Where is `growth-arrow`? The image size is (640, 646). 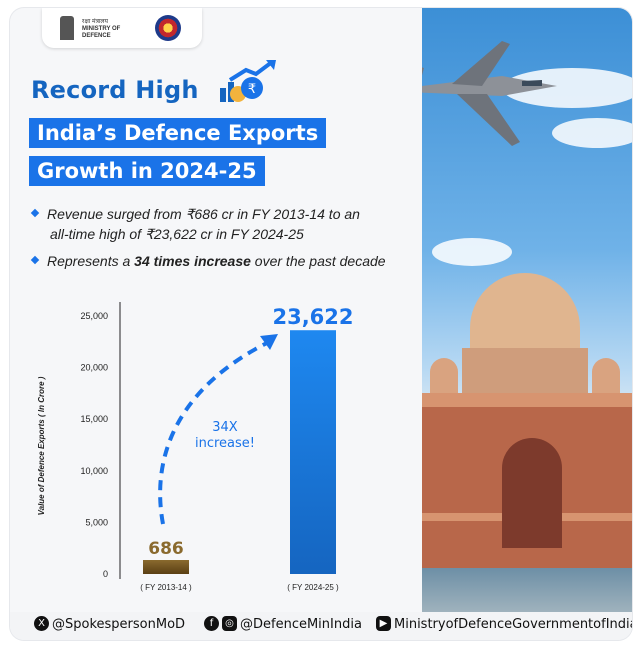
growth-arrow is located at coordinates (217, 431).